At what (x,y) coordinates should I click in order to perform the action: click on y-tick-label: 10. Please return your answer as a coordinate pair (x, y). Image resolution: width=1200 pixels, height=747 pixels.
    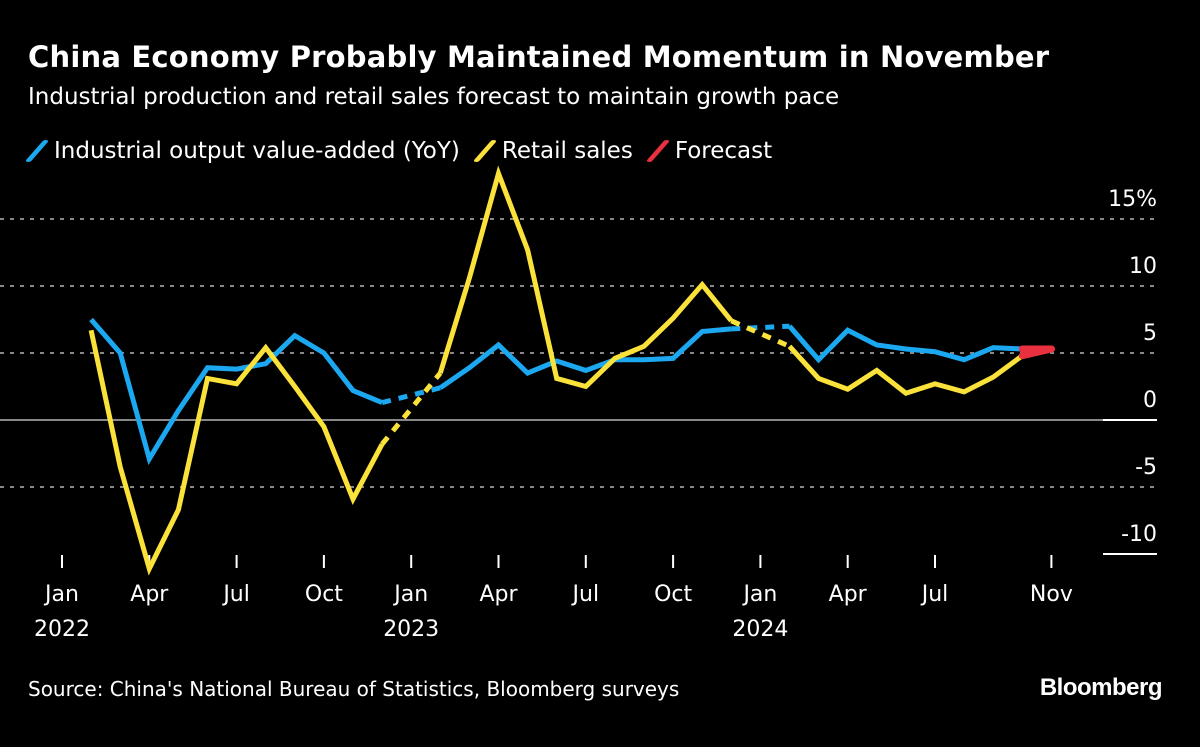
    Looking at the image, I should click on (1143, 266).